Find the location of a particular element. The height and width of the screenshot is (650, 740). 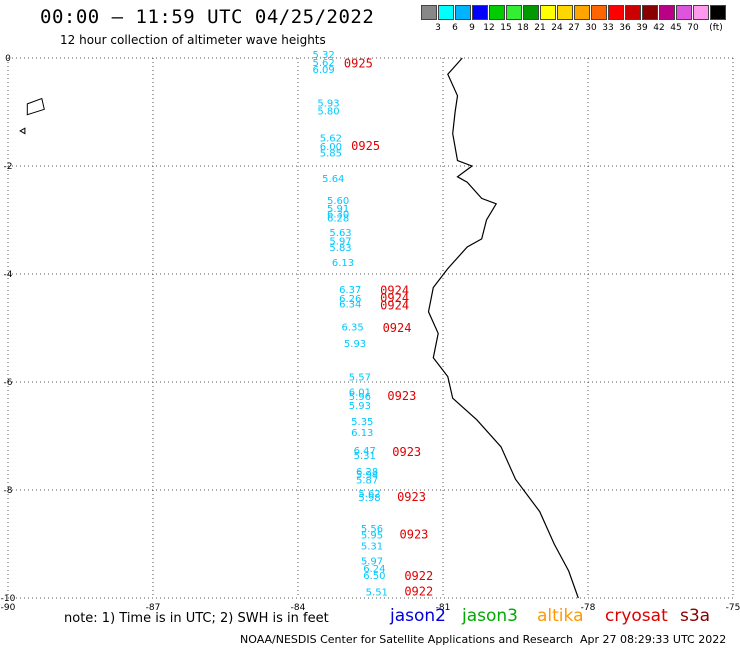

wave-height-value: 6.24 is located at coordinates (374, 569).